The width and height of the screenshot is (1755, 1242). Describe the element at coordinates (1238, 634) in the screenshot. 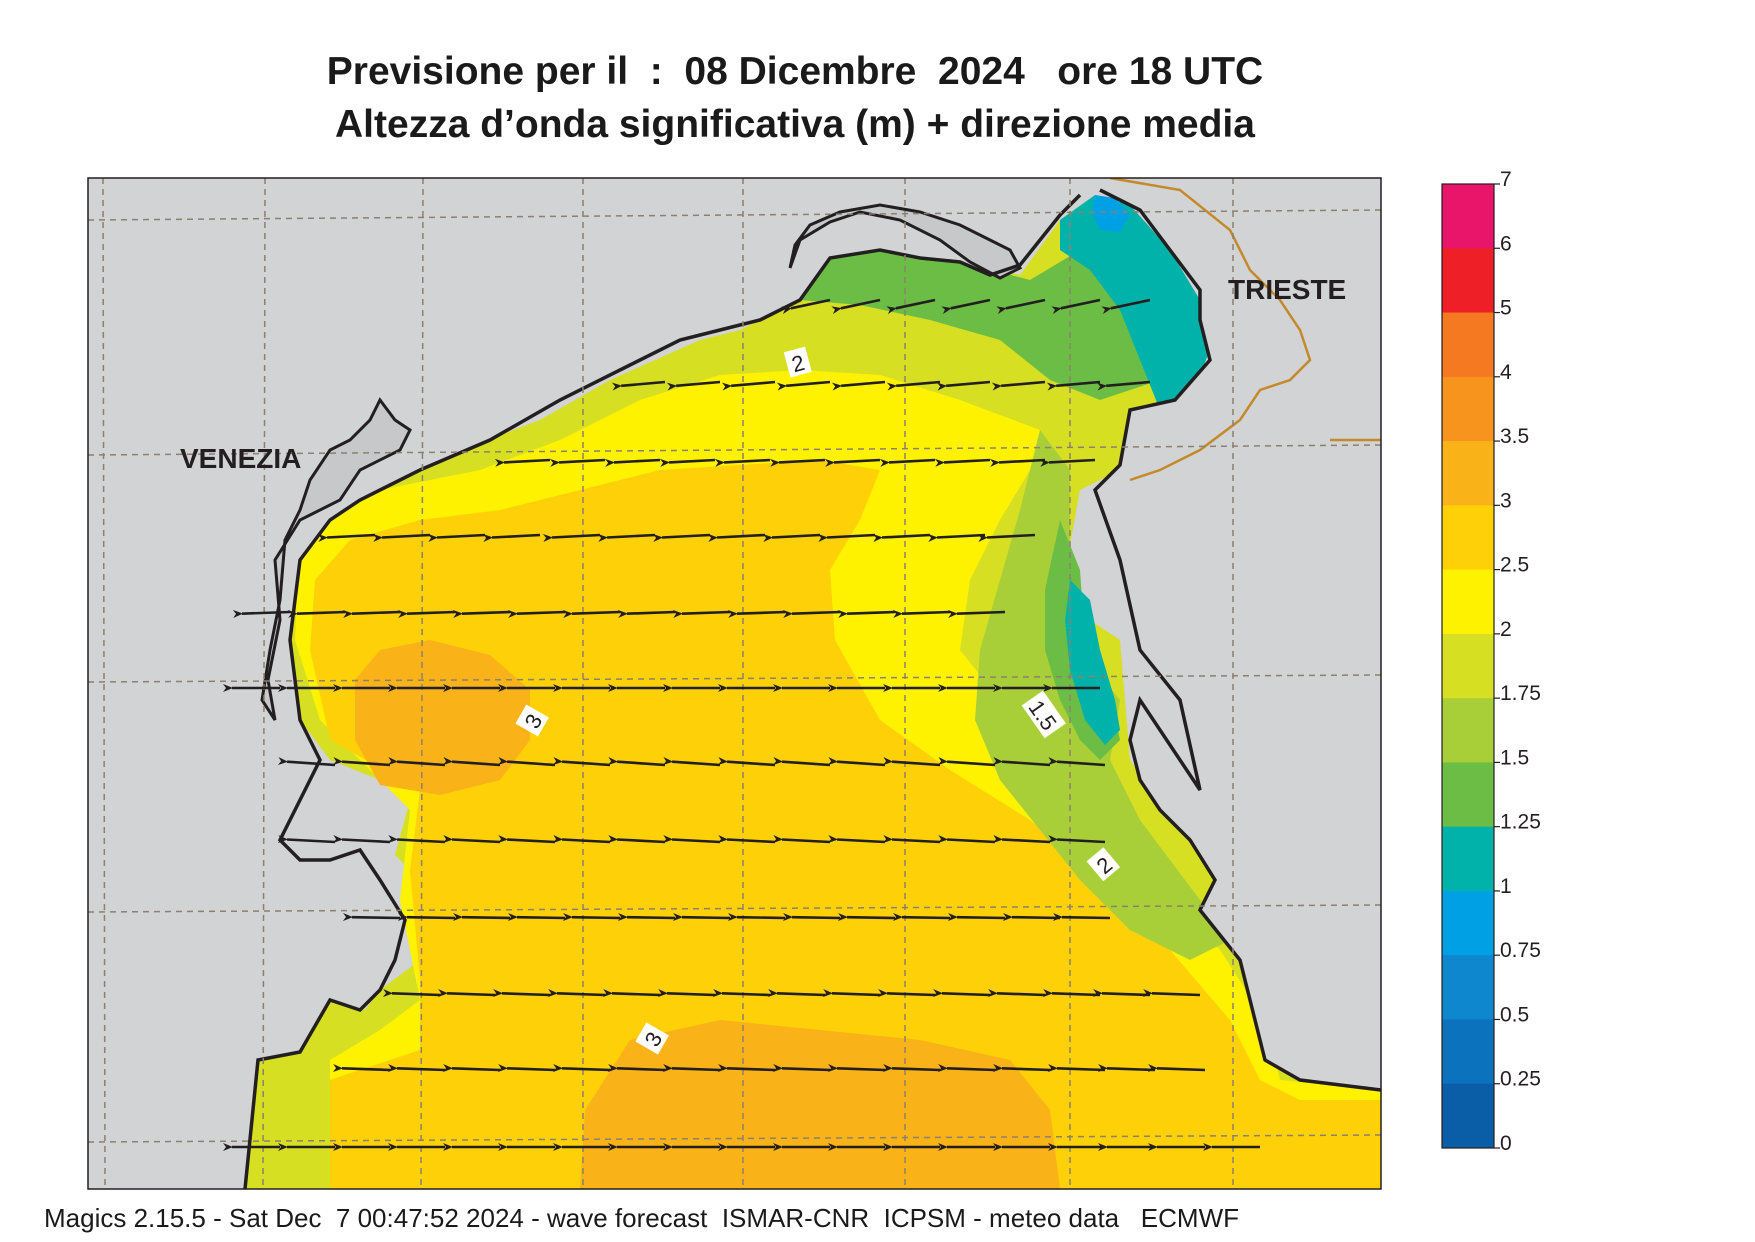

I see `istria-land` at that location.